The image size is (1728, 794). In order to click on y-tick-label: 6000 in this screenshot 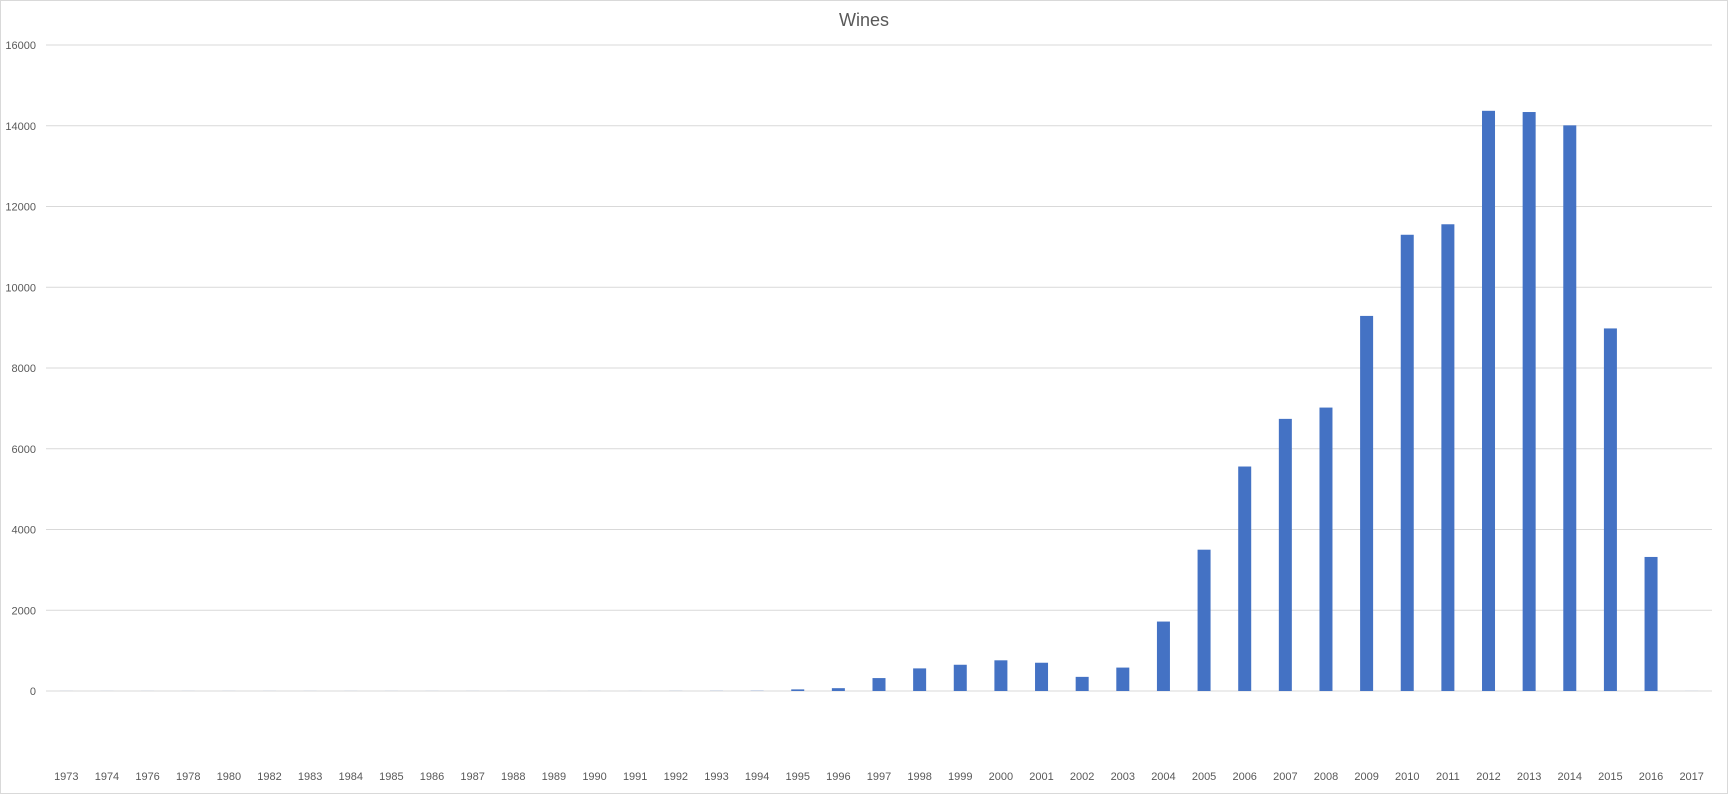, I will do `click(24, 450)`.